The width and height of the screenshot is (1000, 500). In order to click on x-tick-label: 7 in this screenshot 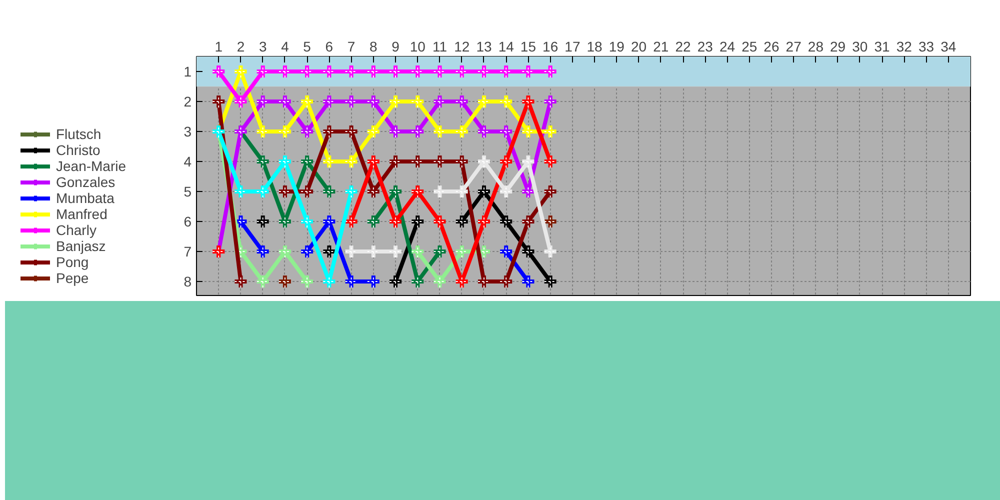, I will do `click(351, 46)`.